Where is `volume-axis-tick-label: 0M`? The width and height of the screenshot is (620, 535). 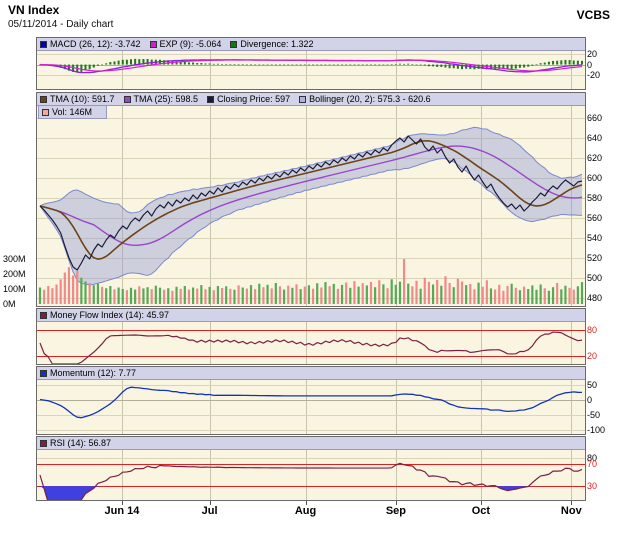
volume-axis-tick-label: 0M is located at coordinates (9, 304).